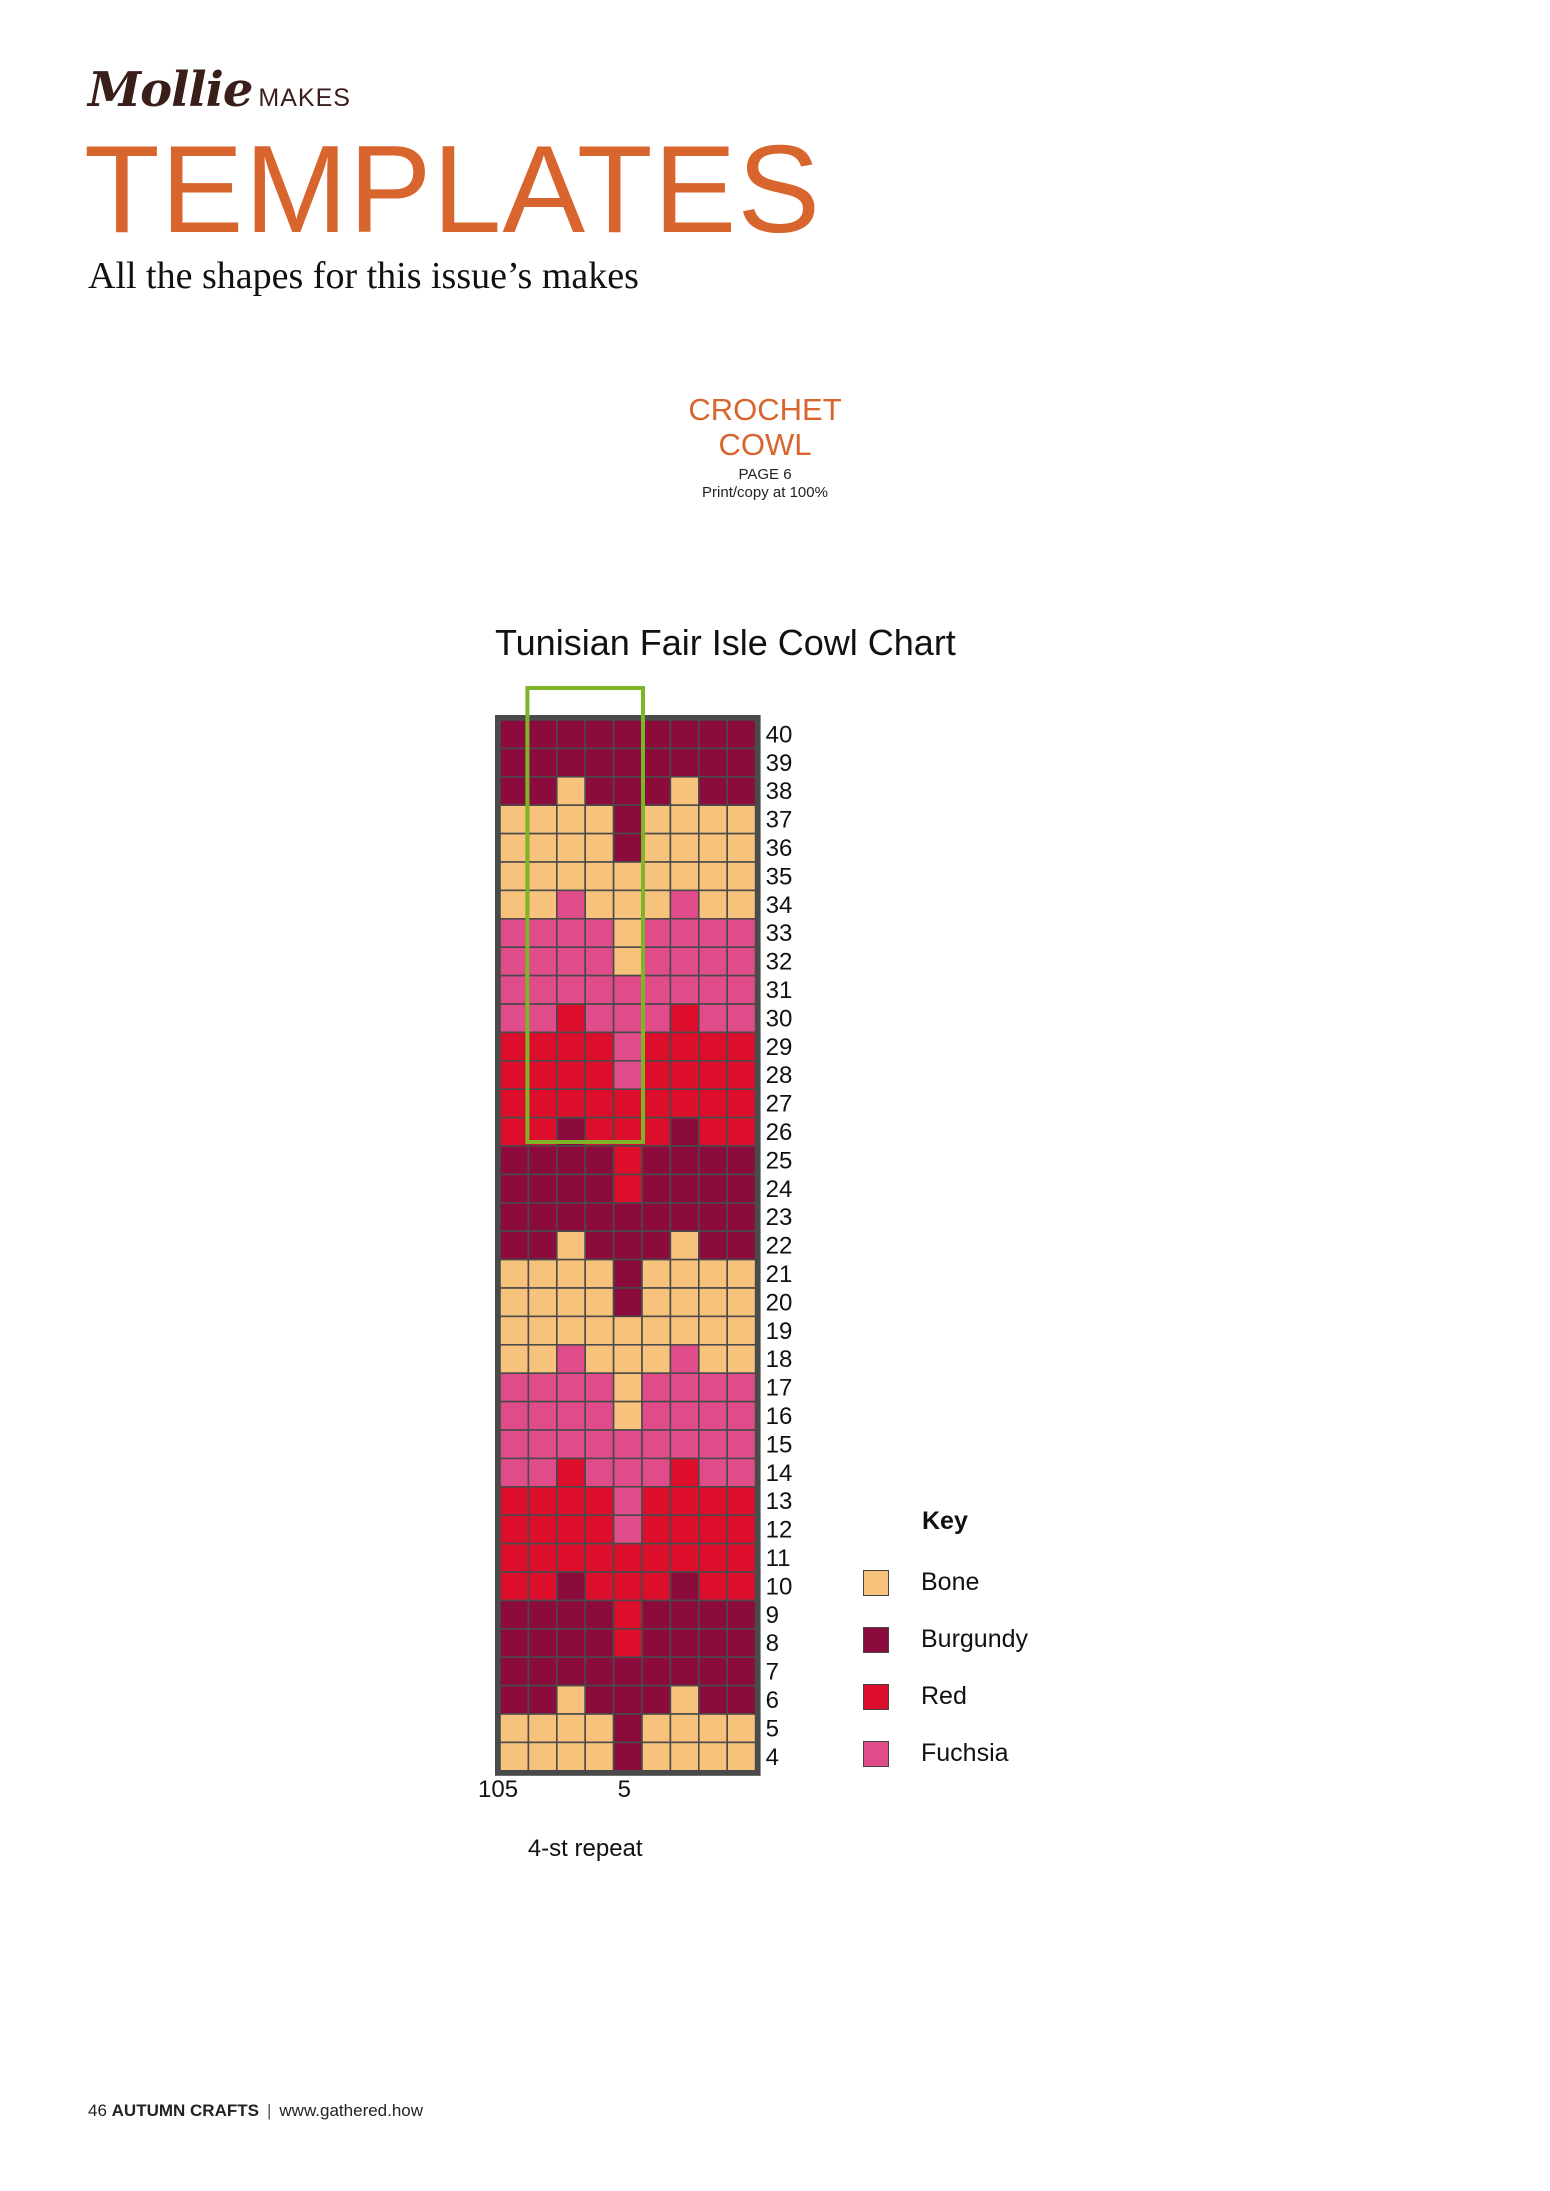  I want to click on chart-row-label: 29, so click(779, 1047).